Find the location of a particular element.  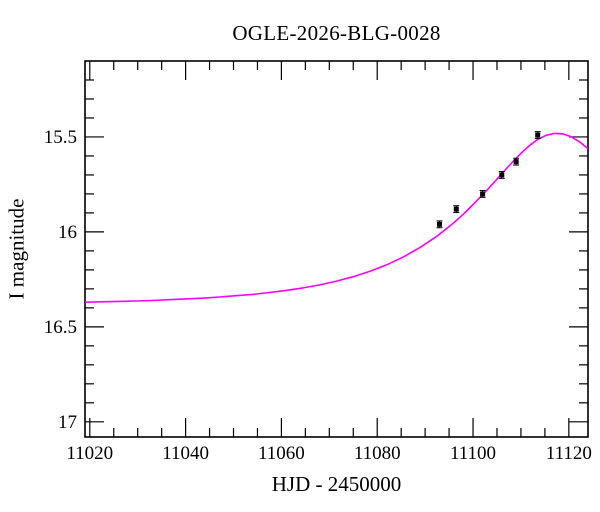

x-axis-label: HJD - 2450000 is located at coordinates (336, 484).